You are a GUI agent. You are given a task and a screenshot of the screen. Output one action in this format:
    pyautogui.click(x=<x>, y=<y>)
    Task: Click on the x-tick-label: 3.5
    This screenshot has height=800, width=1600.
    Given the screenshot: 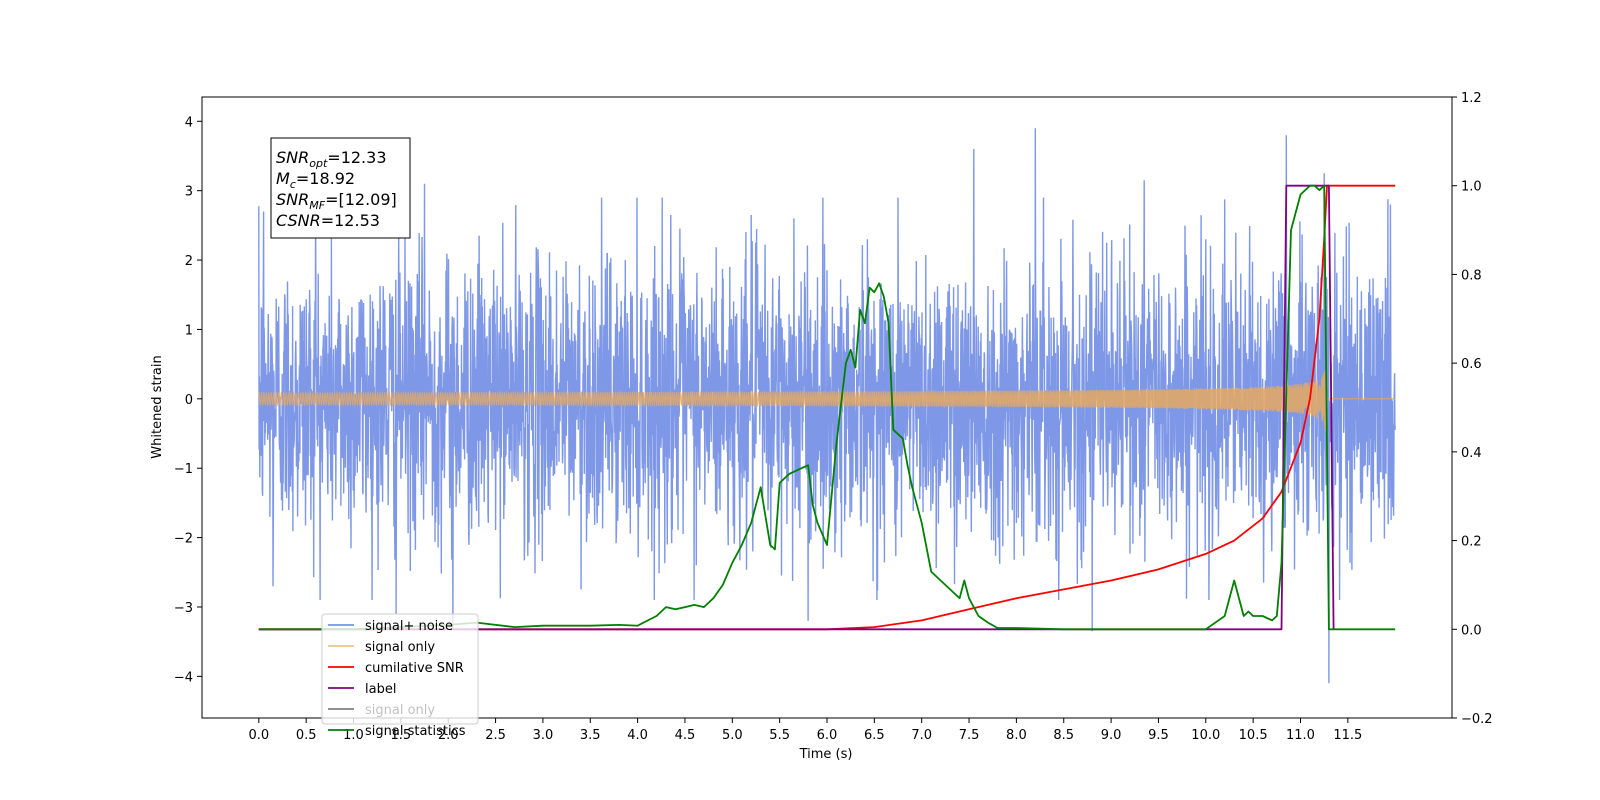 What is the action you would take?
    pyautogui.click(x=590, y=735)
    